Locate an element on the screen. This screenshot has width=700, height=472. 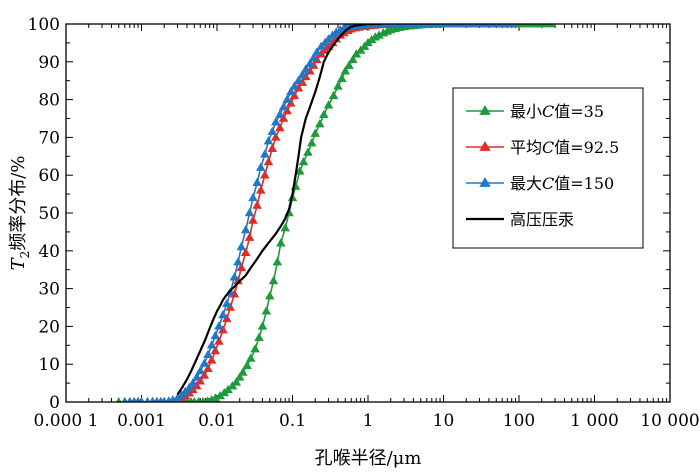
x-axis-title: 孔喉半径/μm is located at coordinates (368, 458).